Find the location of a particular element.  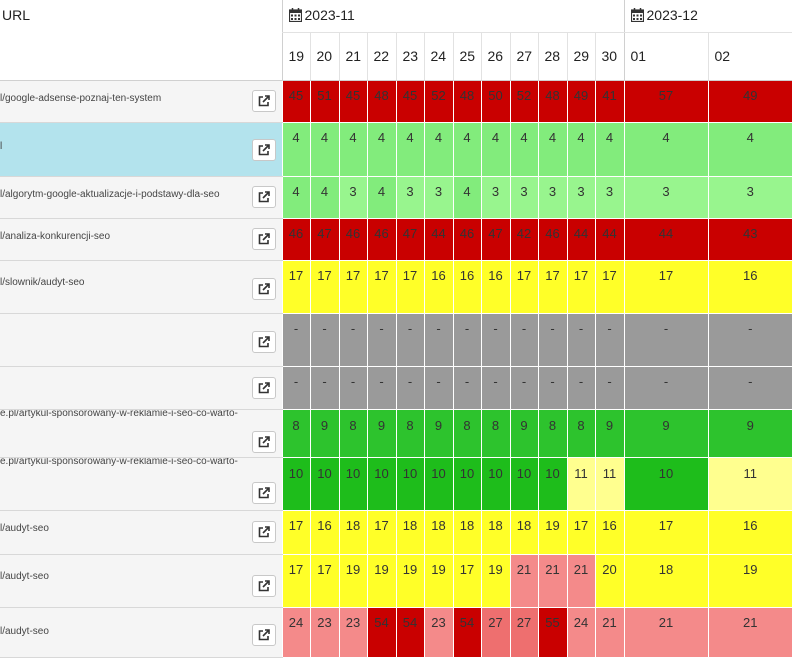

month-label: 2023-12 is located at coordinates (672, 14).